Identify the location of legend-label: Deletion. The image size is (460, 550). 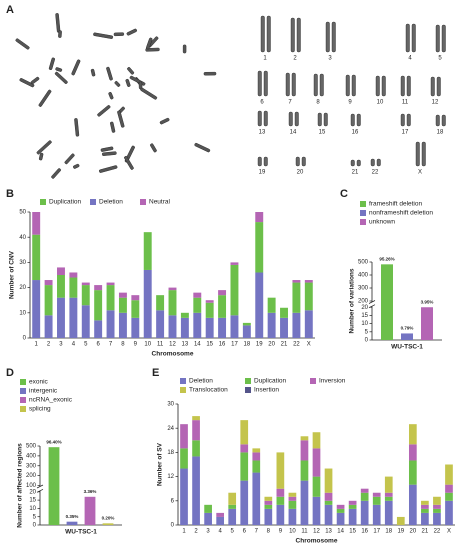
(201, 381).